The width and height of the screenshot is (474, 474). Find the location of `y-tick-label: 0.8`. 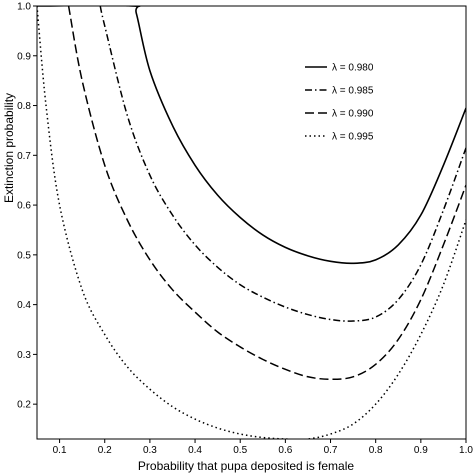

y-tick-label: 0.8 is located at coordinates (24, 106).